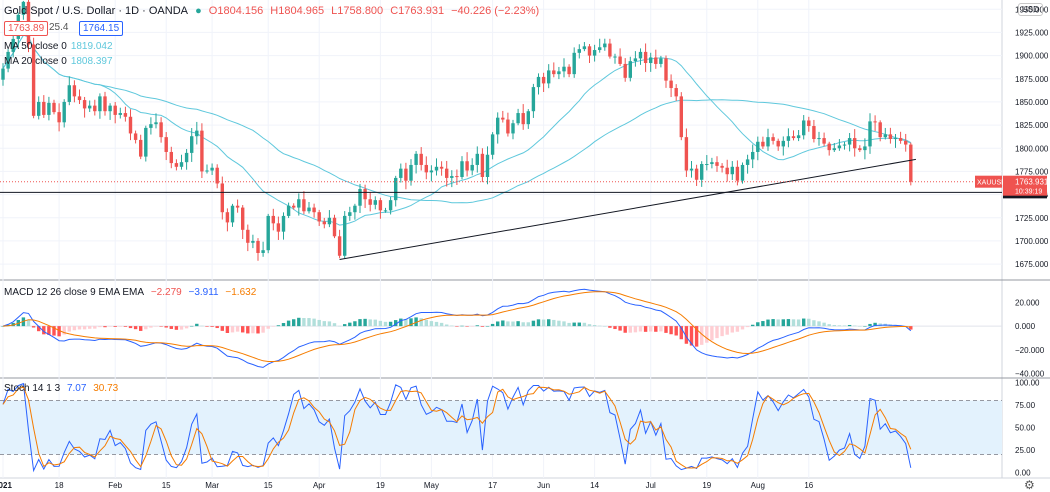 The height and width of the screenshot is (492, 1050). I want to click on currency-button: USD, so click(1030, 9).